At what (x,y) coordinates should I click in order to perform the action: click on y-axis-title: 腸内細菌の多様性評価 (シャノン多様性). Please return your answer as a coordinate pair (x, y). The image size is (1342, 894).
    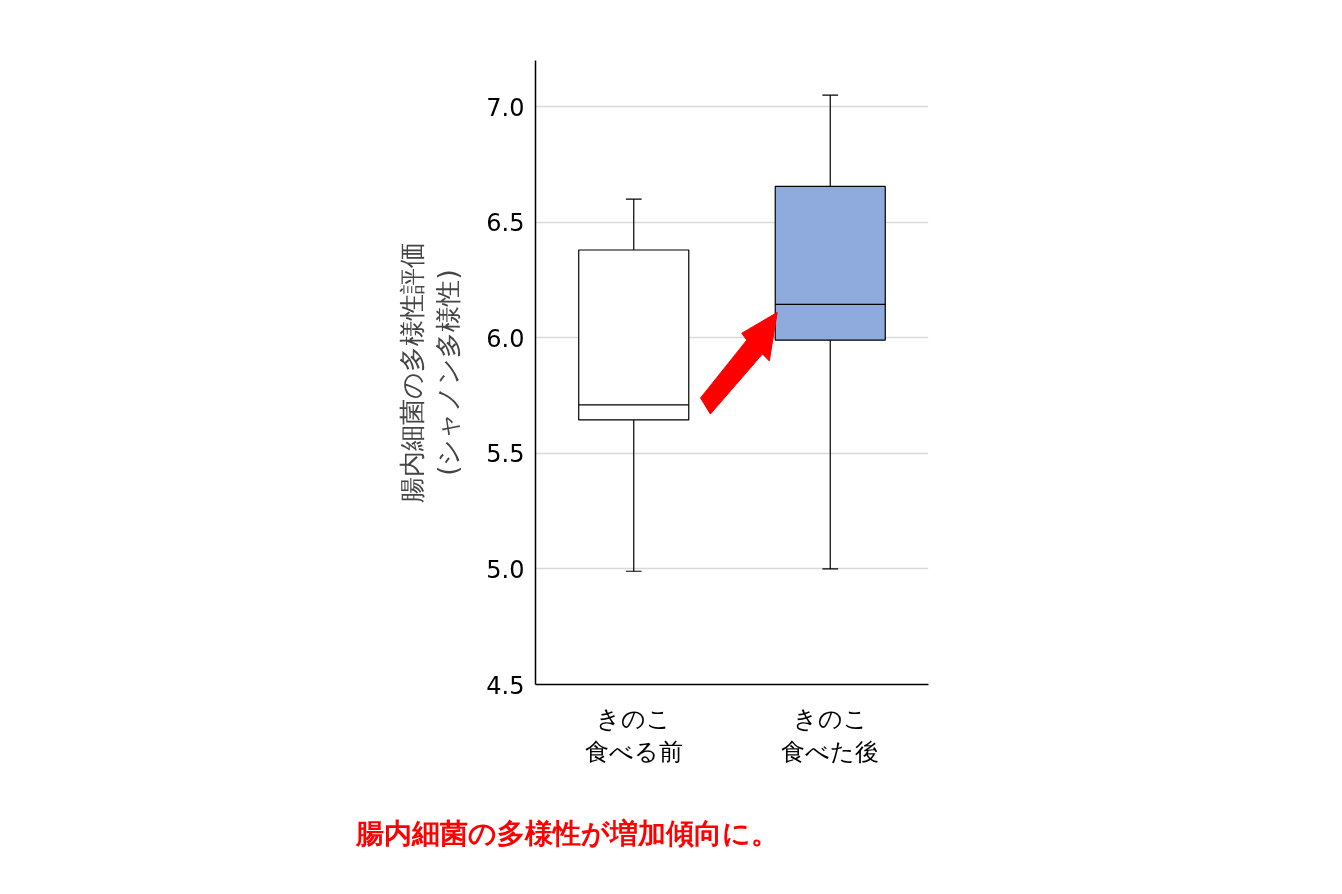
    Looking at the image, I should click on (430, 372).